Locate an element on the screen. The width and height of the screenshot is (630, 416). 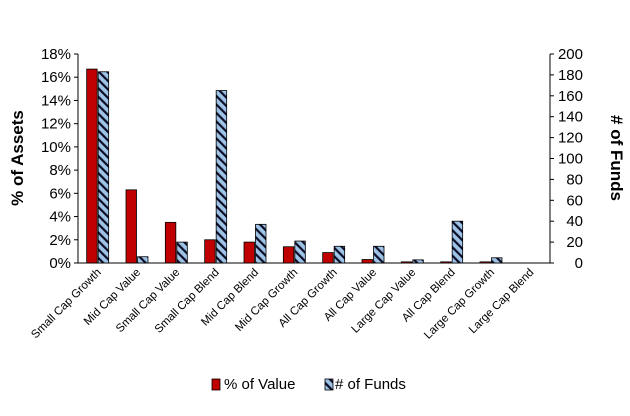
left-tick-label: 16% is located at coordinates (56, 77).